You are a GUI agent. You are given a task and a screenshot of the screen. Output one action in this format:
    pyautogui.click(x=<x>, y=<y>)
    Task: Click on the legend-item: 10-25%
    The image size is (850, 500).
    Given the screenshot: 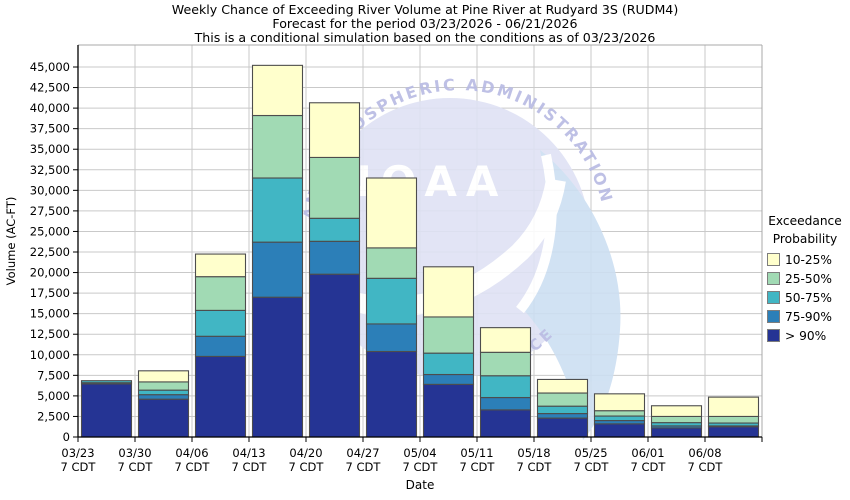 What is the action you would take?
    pyautogui.click(x=805, y=259)
    